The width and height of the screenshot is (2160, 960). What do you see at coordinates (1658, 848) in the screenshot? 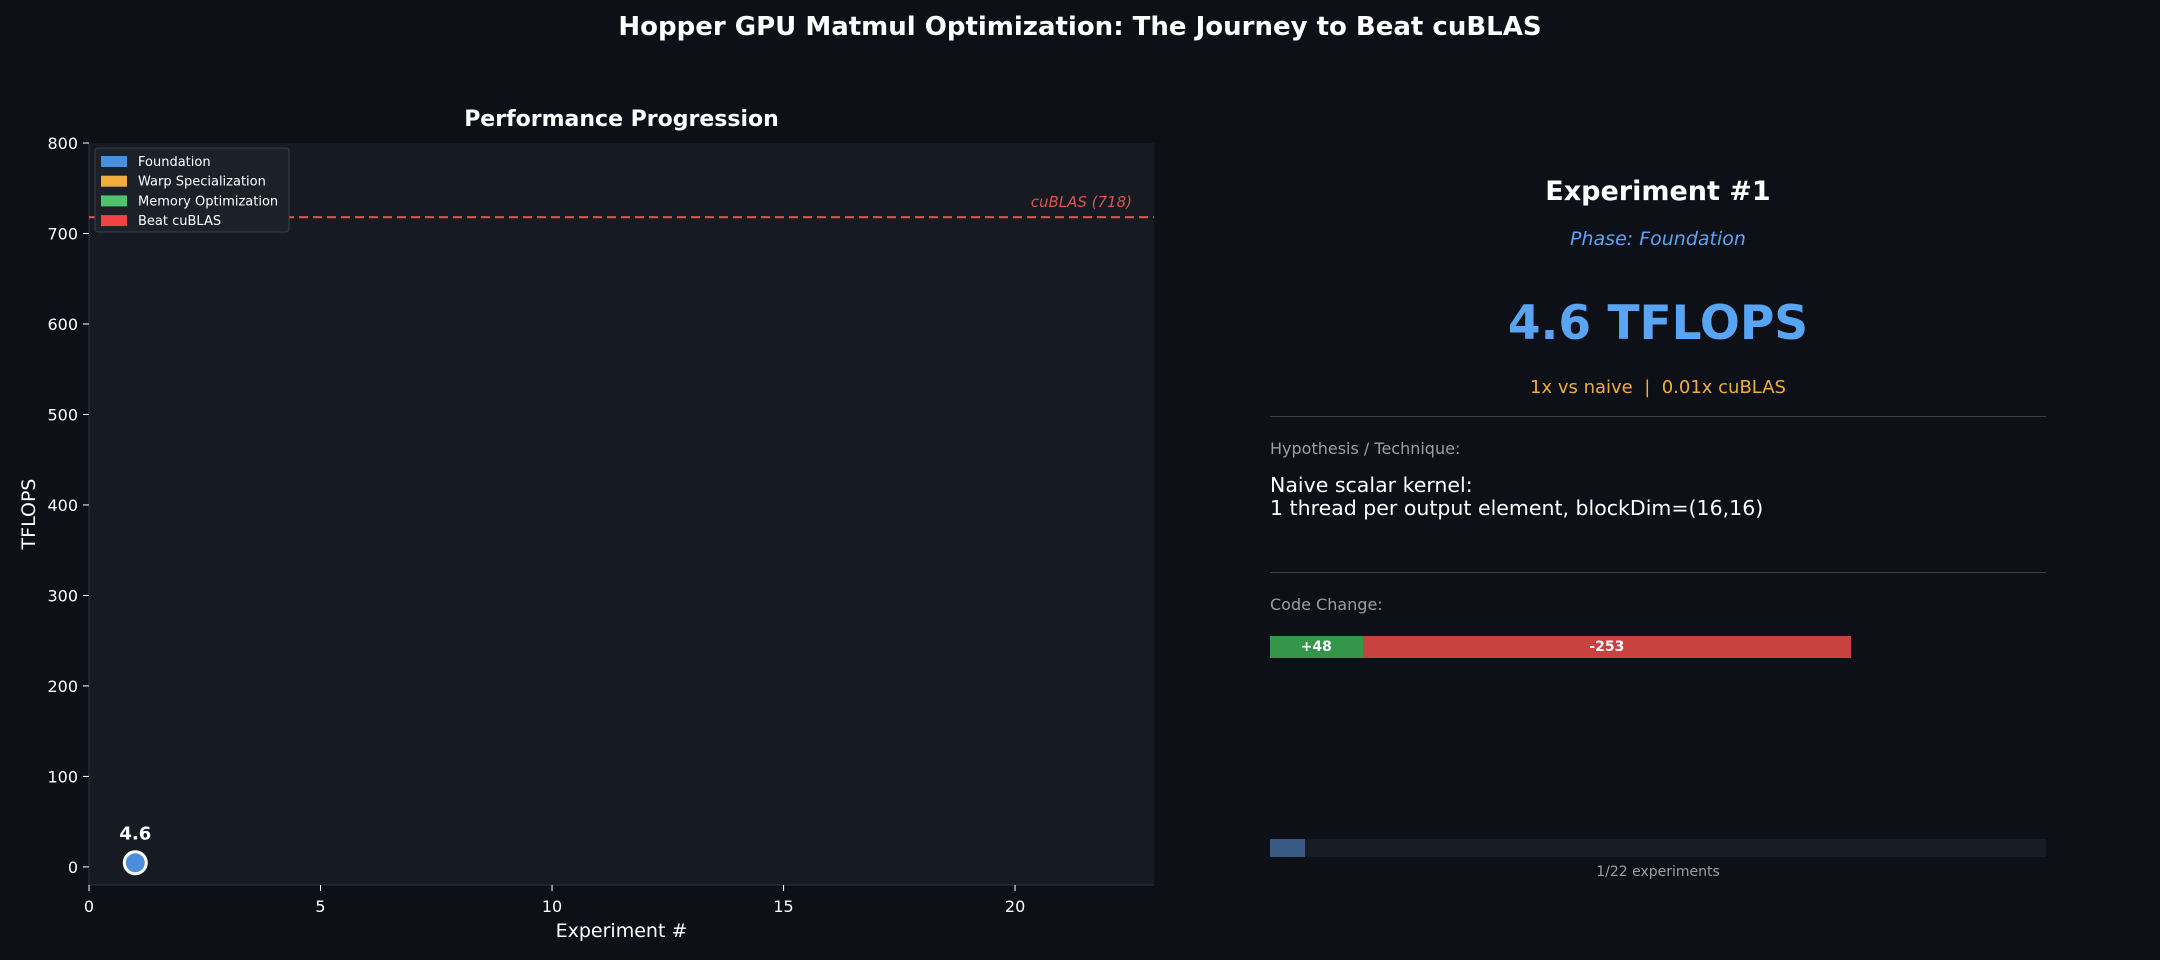
I see `experiment-progress-track` at bounding box center [1658, 848].